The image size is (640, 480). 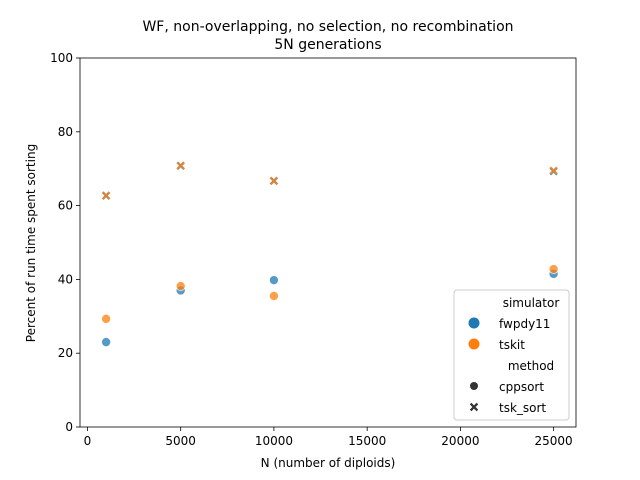 What do you see at coordinates (328, 437) in the screenshot?
I see `x-axis-ticks: 0 5000 10000 15000 20000 25000` at bounding box center [328, 437].